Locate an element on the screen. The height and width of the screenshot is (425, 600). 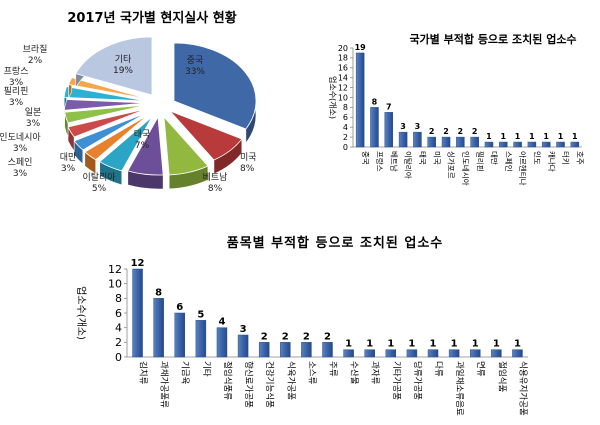
x-tick-label: 인도네시아 is located at coordinates (466, 168).